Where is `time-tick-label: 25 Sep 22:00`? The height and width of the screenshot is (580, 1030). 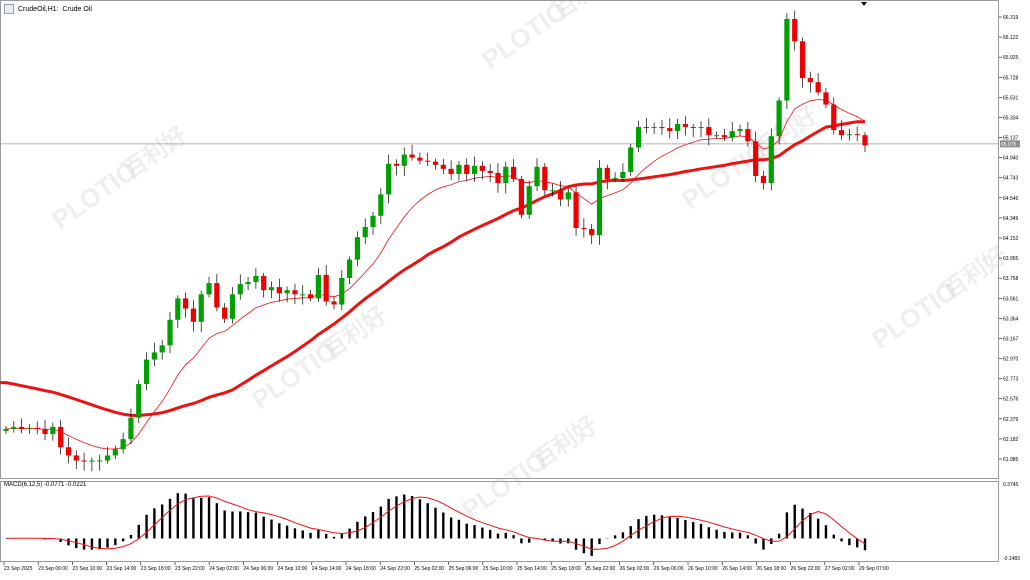
time-tick-label: 25 Sep 22:00 is located at coordinates (600, 569).